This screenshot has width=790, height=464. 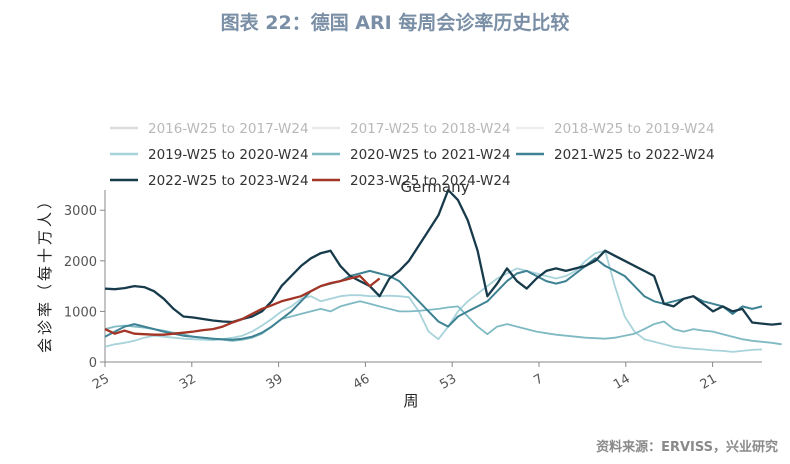 What do you see at coordinates (228, 129) in the screenshot?
I see `legend-label-0: 2016-W25 to 2017-W24` at bounding box center [228, 129].